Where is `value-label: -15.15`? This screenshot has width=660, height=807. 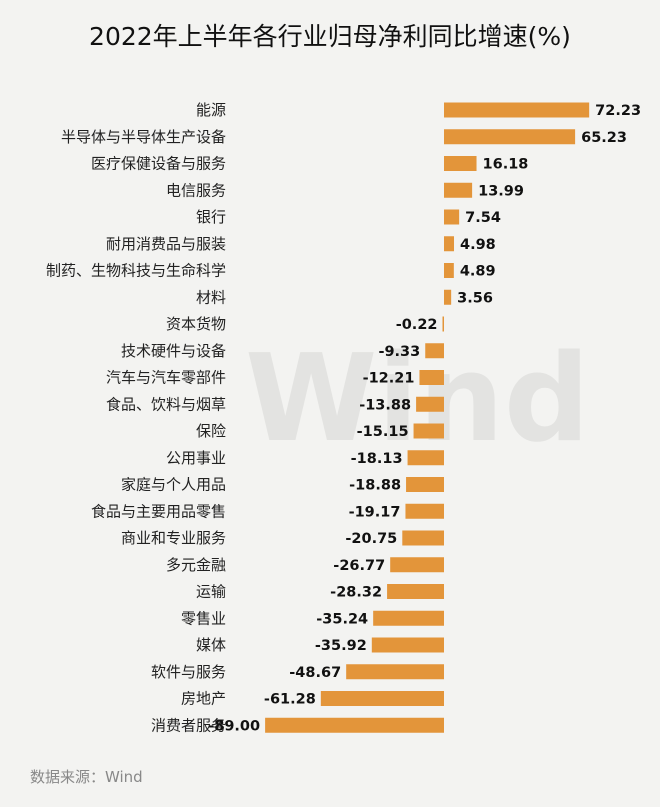
value-label: -15.15 is located at coordinates (383, 432).